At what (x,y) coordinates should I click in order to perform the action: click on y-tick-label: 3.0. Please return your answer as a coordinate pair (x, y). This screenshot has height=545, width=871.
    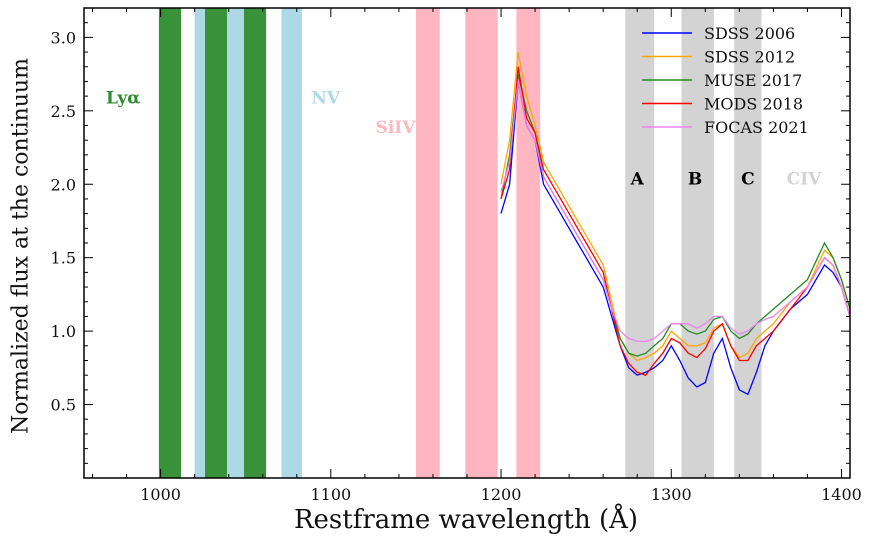
    Looking at the image, I should click on (63, 37).